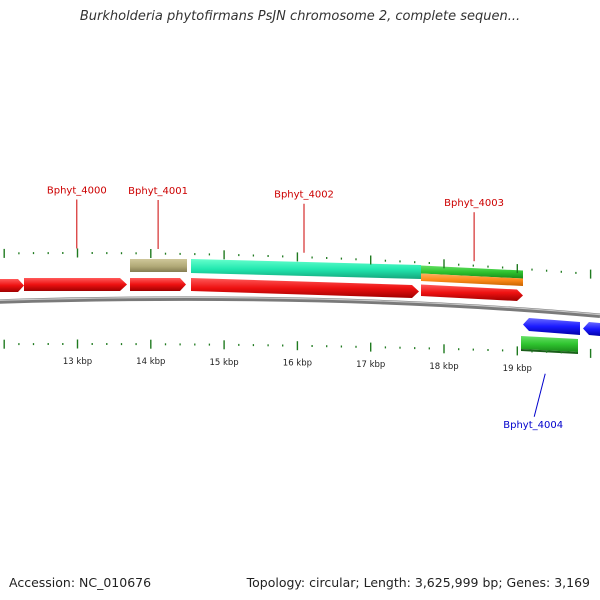  What do you see at coordinates (304, 195) in the screenshot?
I see `gene-label: Bphyt_4002` at bounding box center [304, 195].